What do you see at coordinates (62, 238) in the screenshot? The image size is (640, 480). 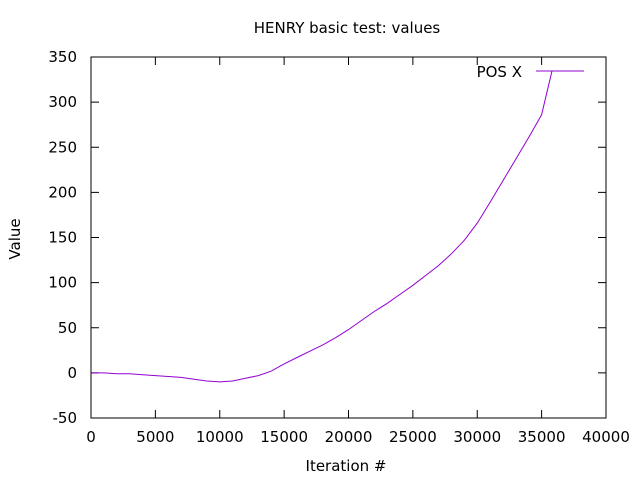 I see `y-tick-label: 150` at bounding box center [62, 238].